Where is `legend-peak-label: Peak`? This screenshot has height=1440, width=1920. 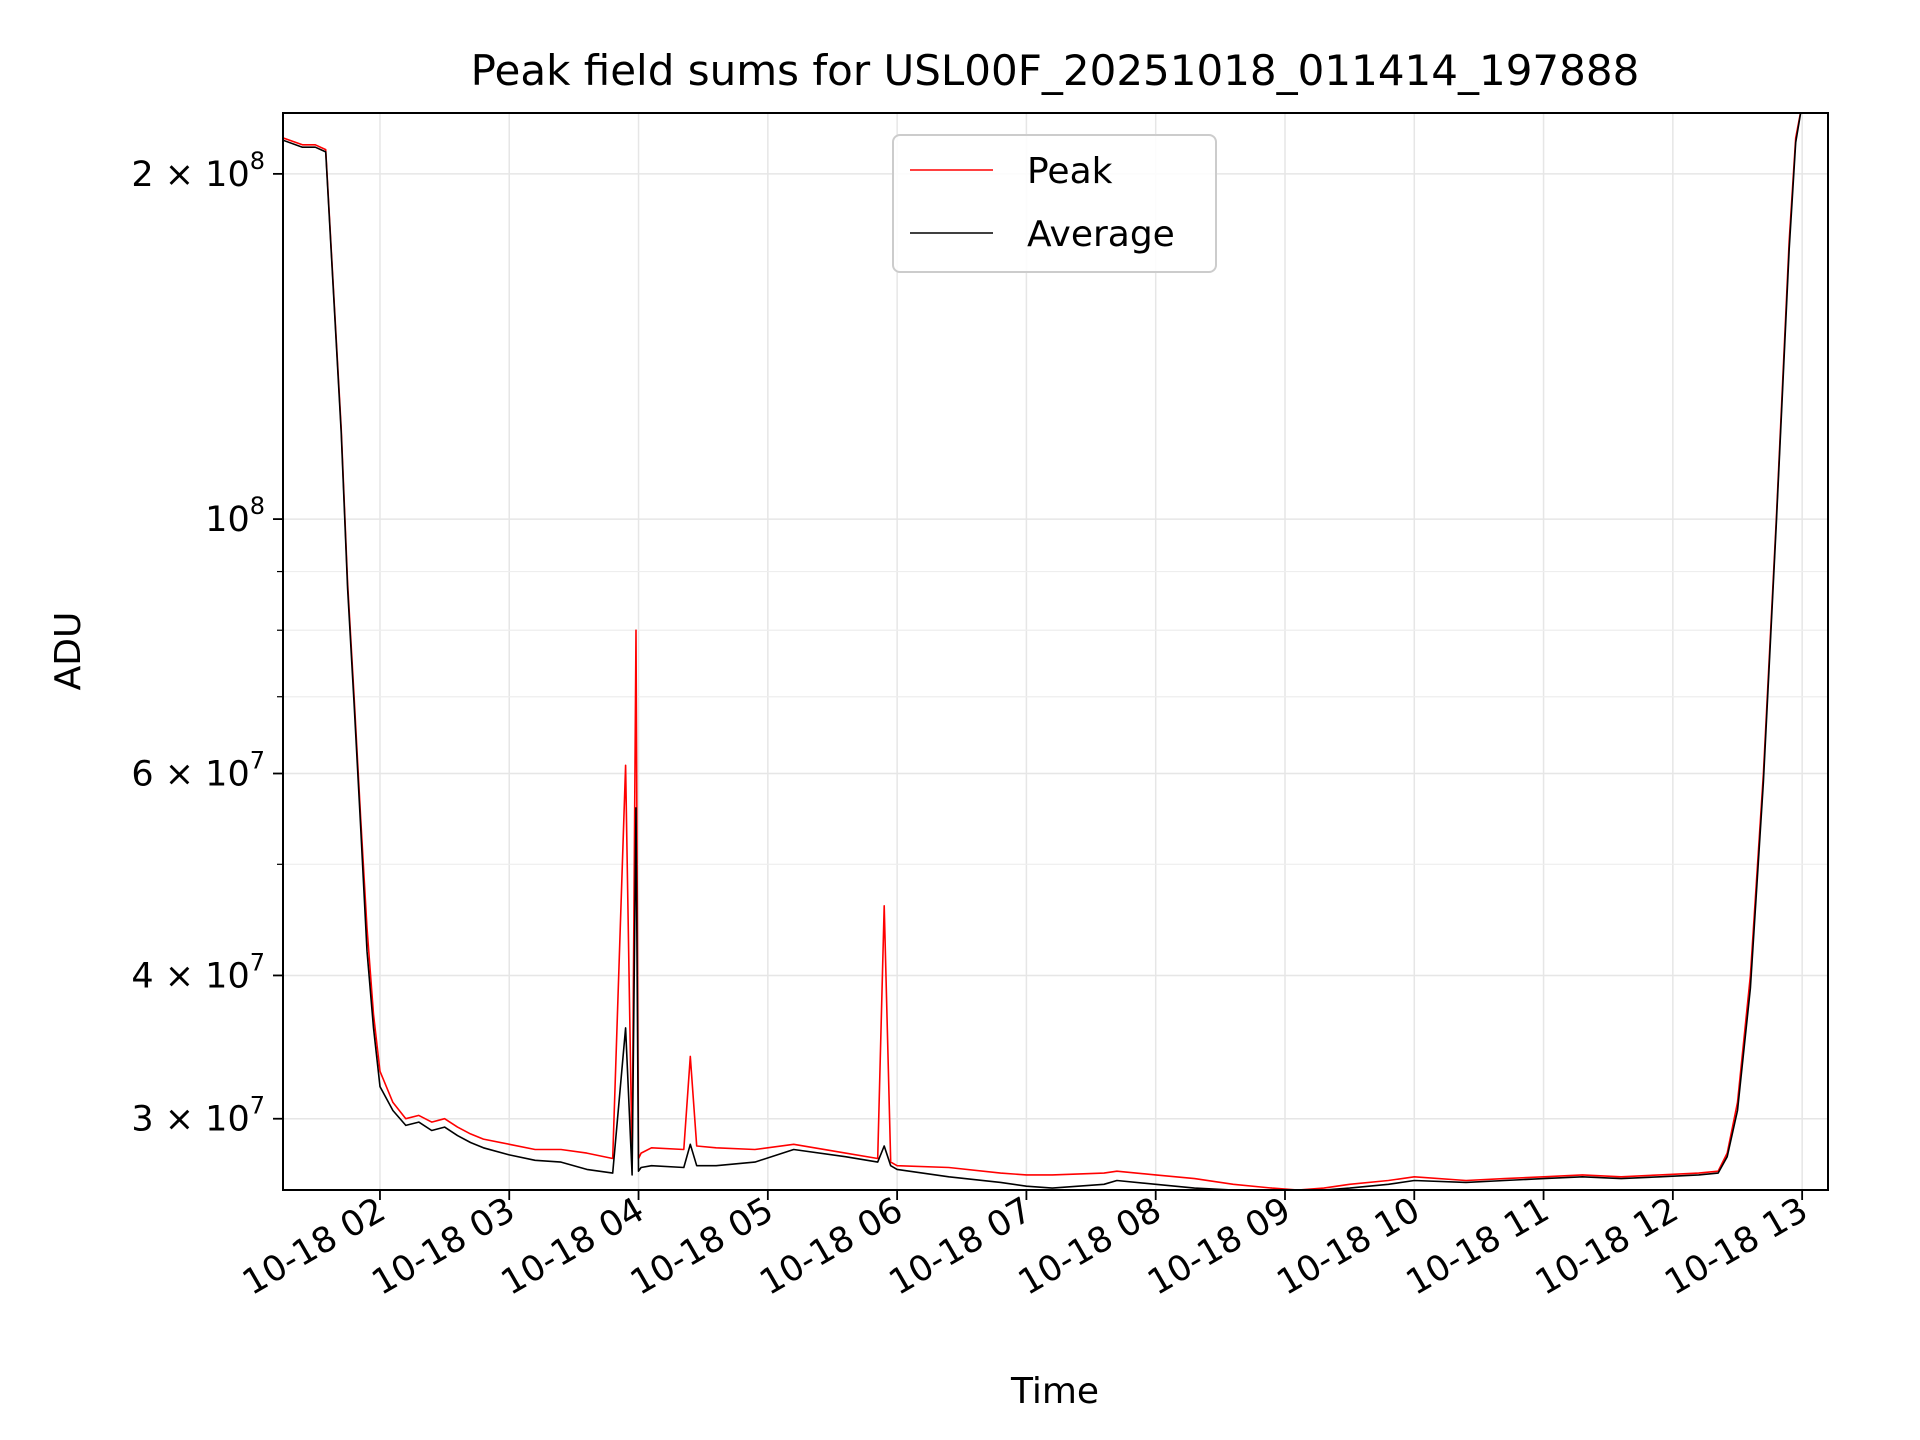 legend-peak-label: Peak is located at coordinates (1070, 171).